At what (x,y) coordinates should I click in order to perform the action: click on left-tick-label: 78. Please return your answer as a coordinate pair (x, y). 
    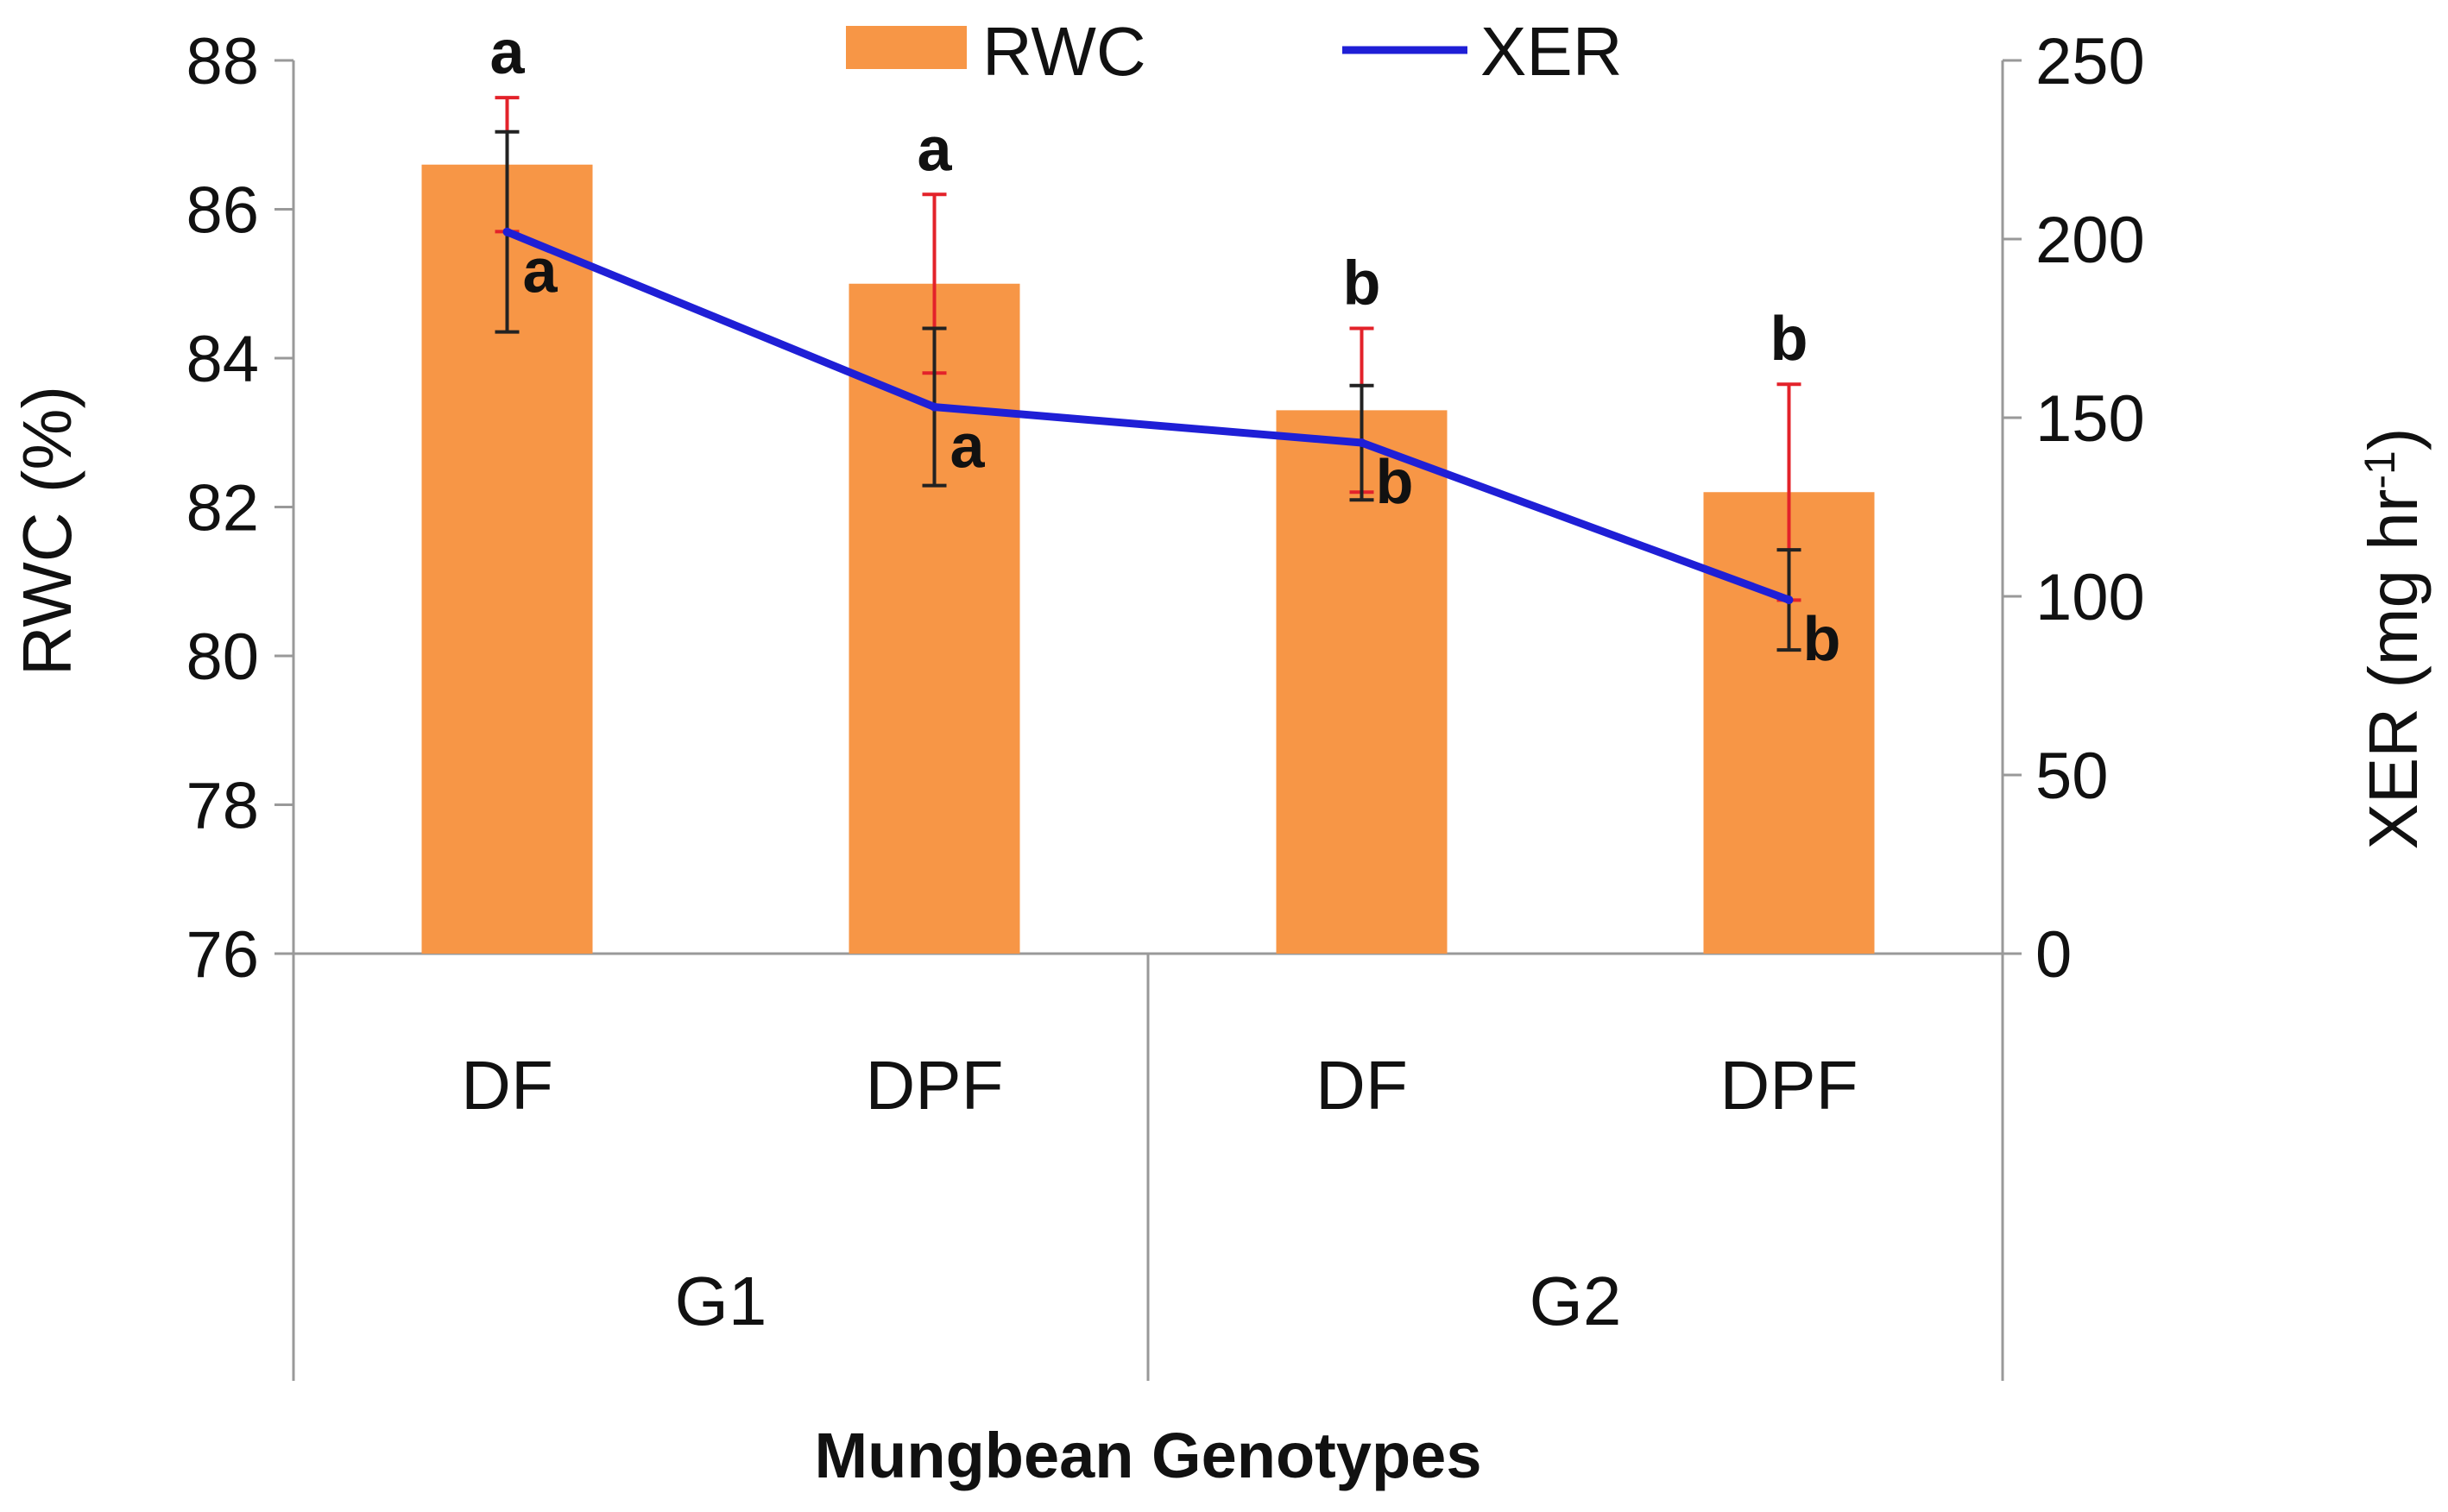
    Looking at the image, I should click on (222, 807).